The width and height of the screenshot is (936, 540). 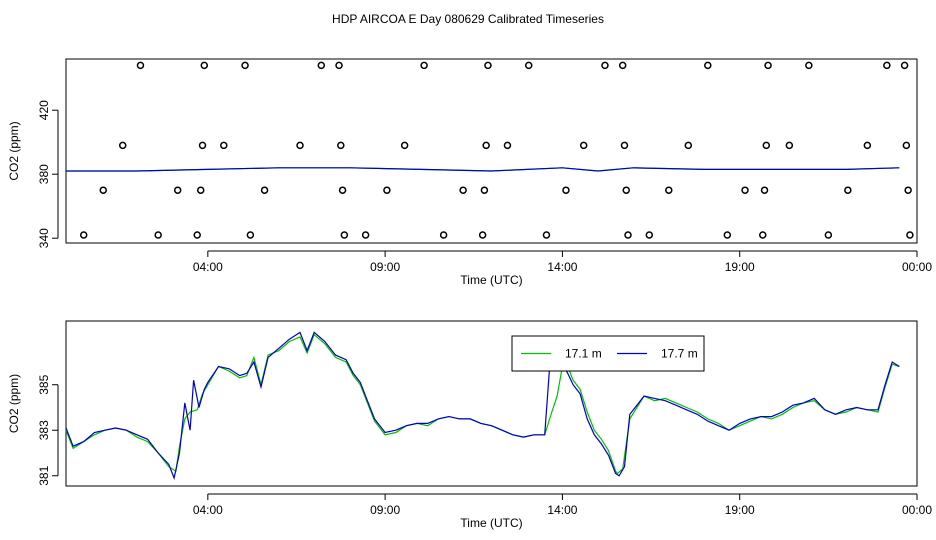 I want to click on y-tick-label: 381, so click(x=44, y=475).